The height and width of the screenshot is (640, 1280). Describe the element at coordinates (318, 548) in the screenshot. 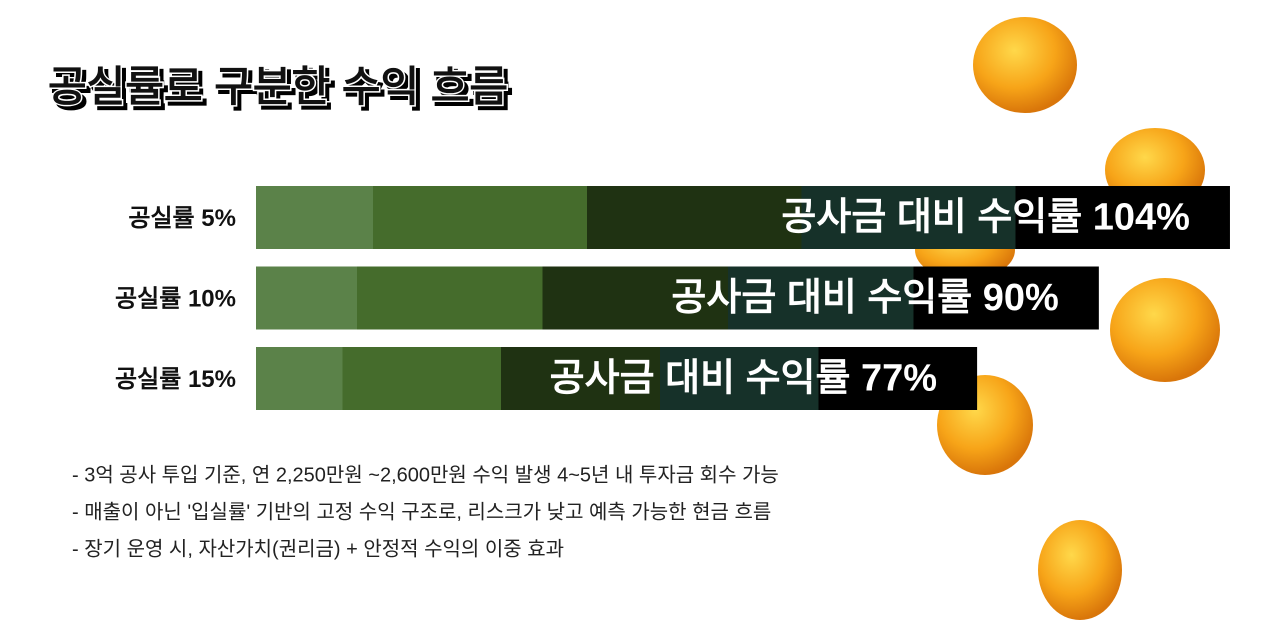

I see `note: - 장기 운영 시, 자산가치(권리금) + 안정적 수익의 이중 효과` at that location.